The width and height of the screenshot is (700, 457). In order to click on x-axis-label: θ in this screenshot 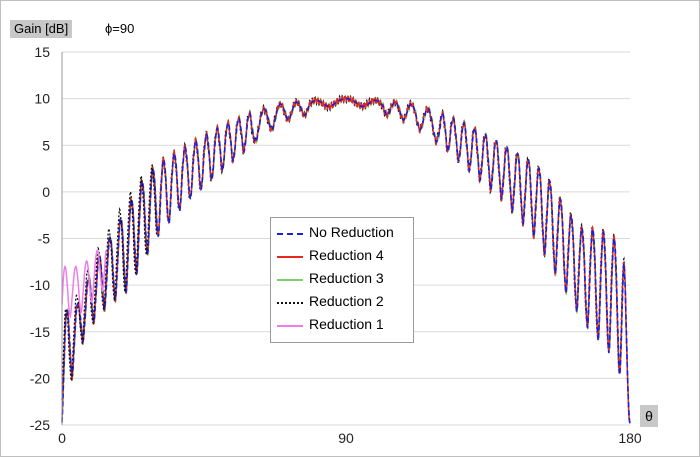, I will do `click(649, 416)`.